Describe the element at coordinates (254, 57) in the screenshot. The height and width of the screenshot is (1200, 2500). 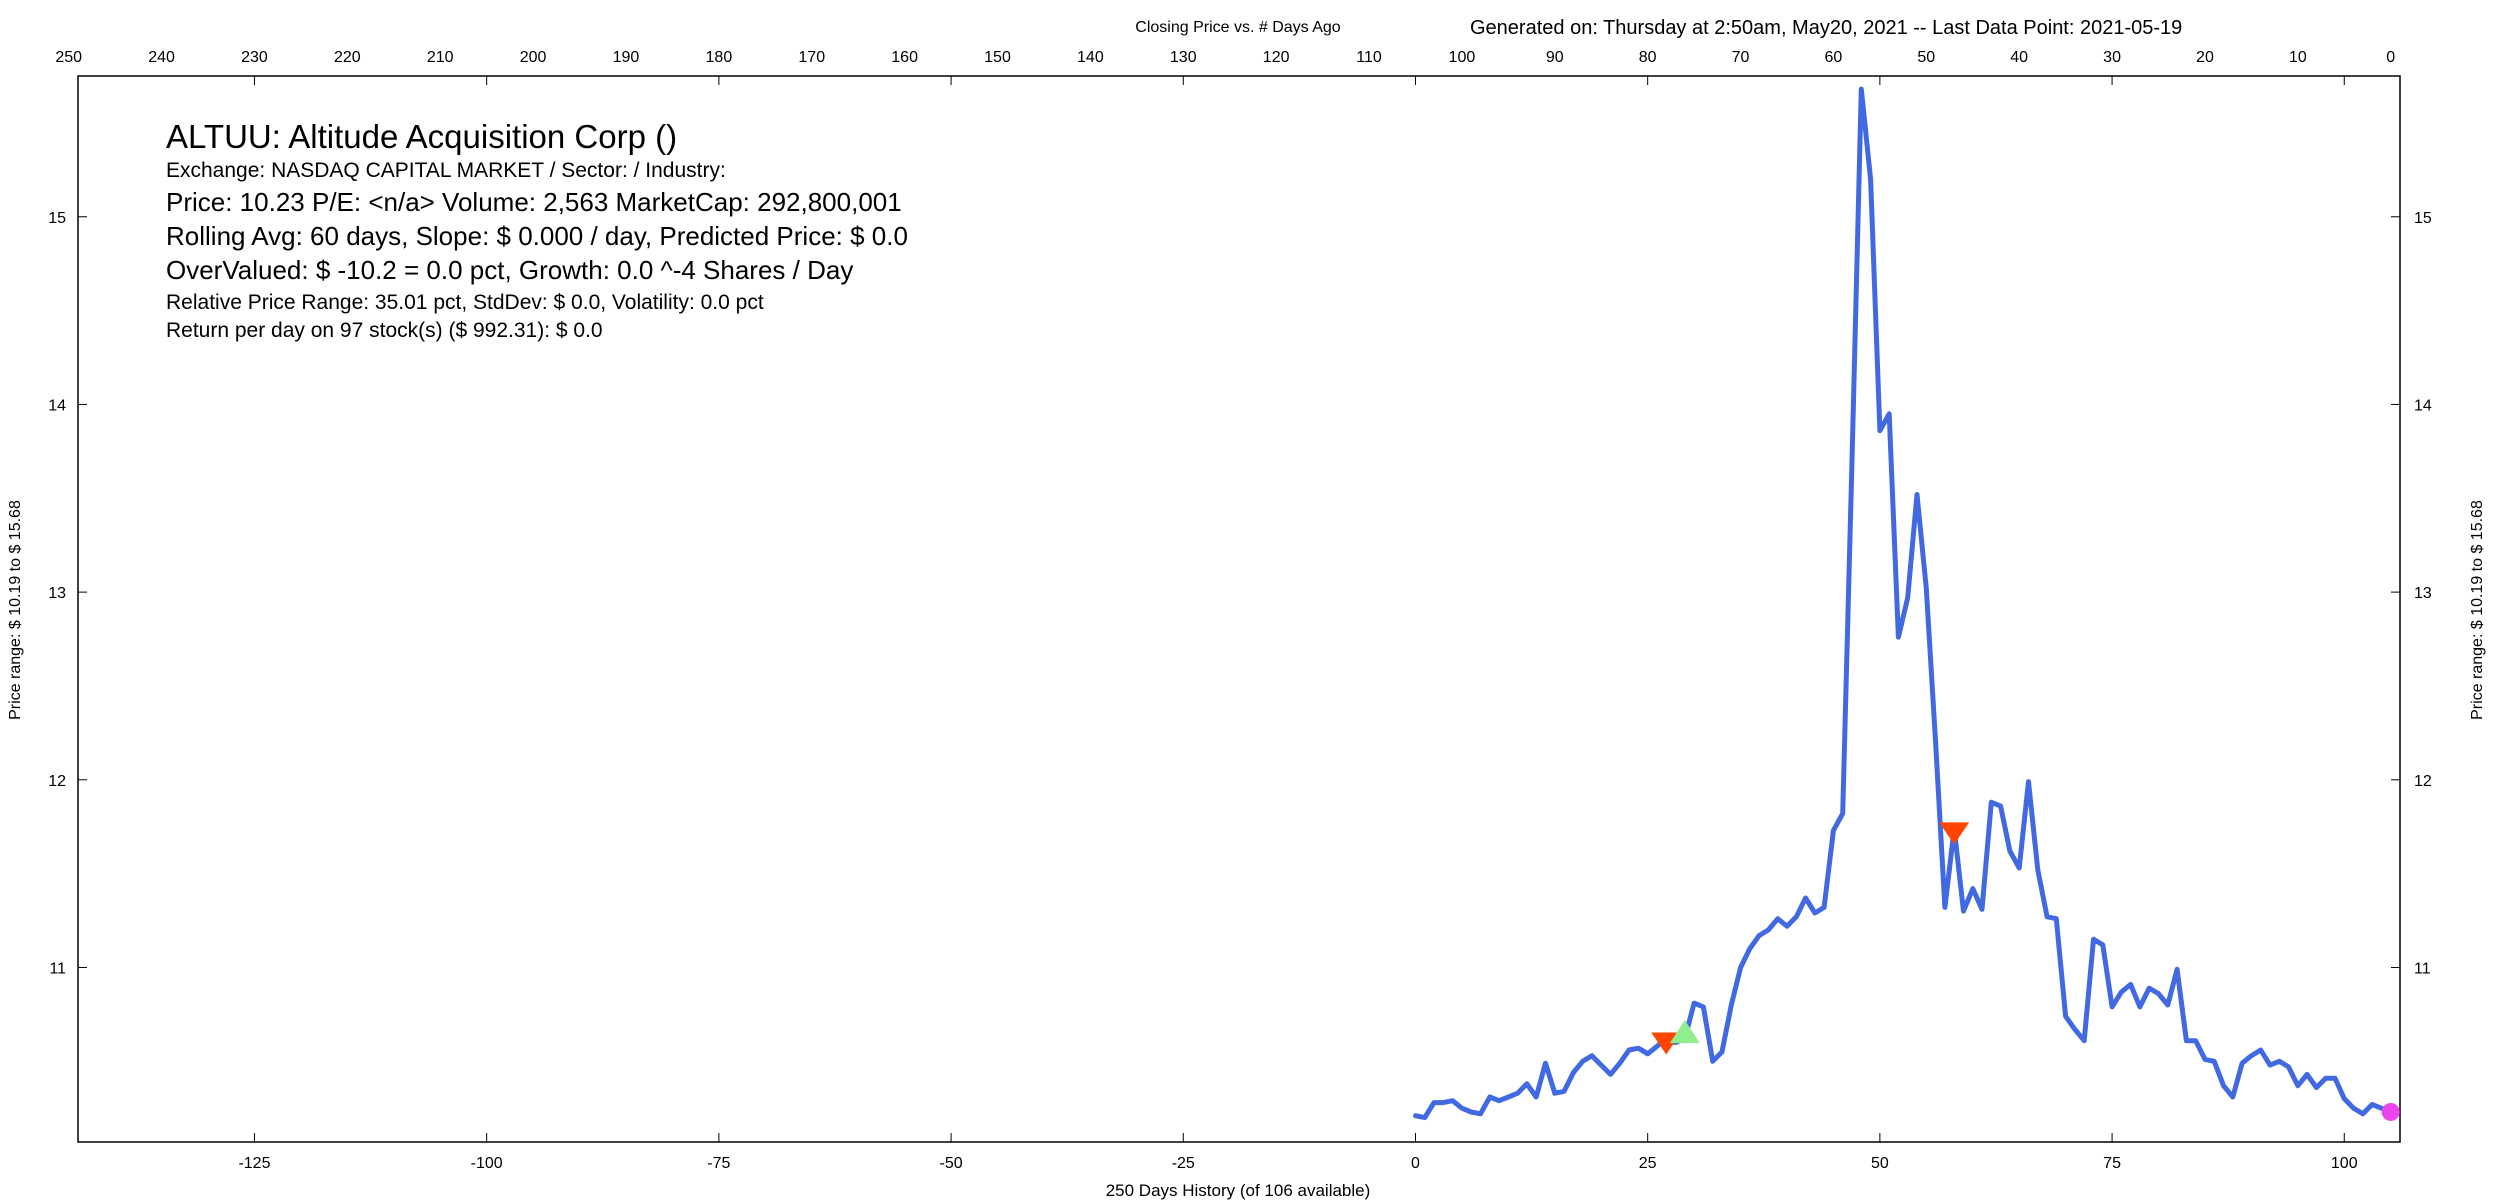
I see `top-tick-label: 230` at that location.